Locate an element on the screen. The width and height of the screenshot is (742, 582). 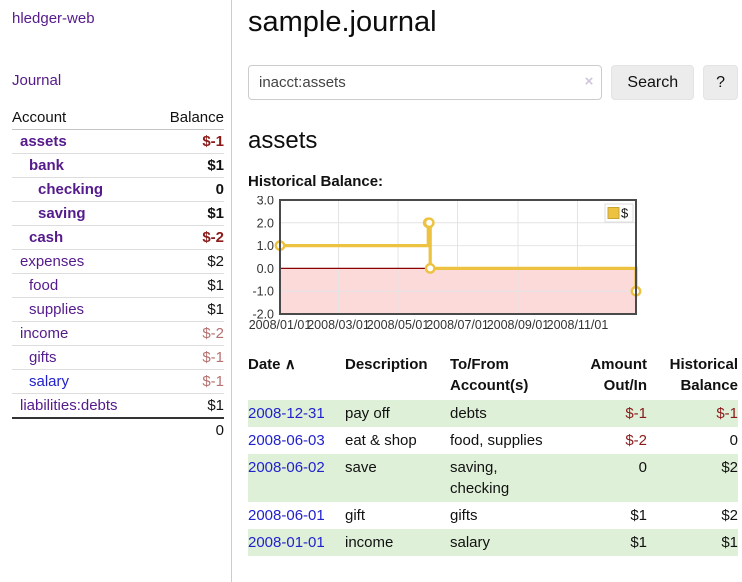
transaction-amount: $-2 is located at coordinates (636, 440).